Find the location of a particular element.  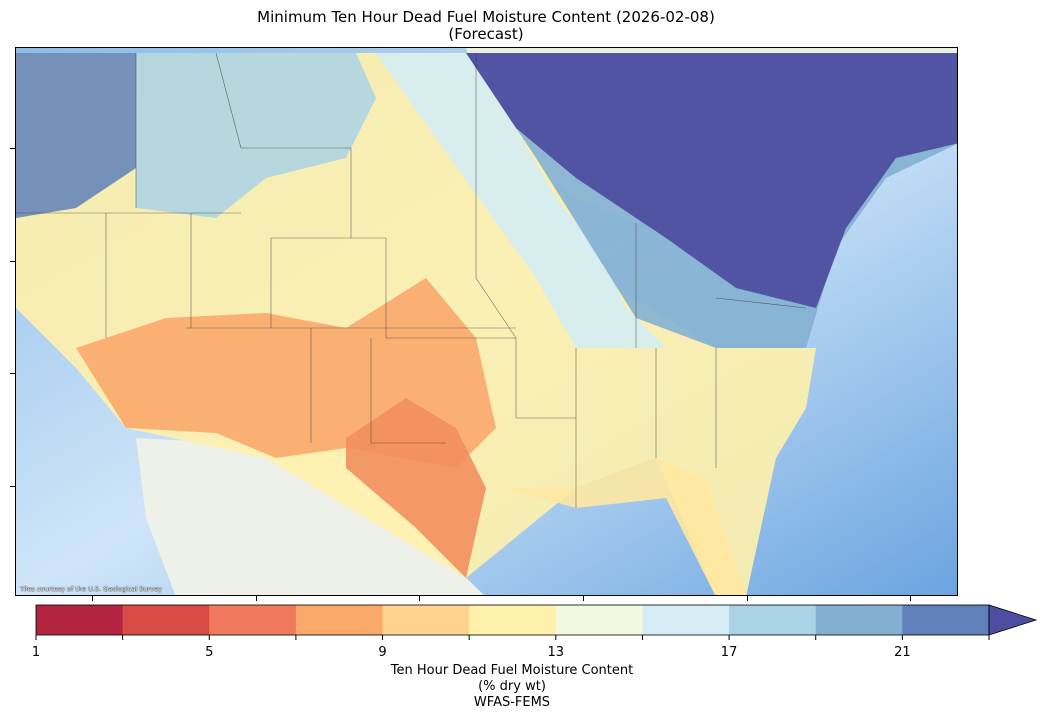

colorbar-outline is located at coordinates (512, 620).